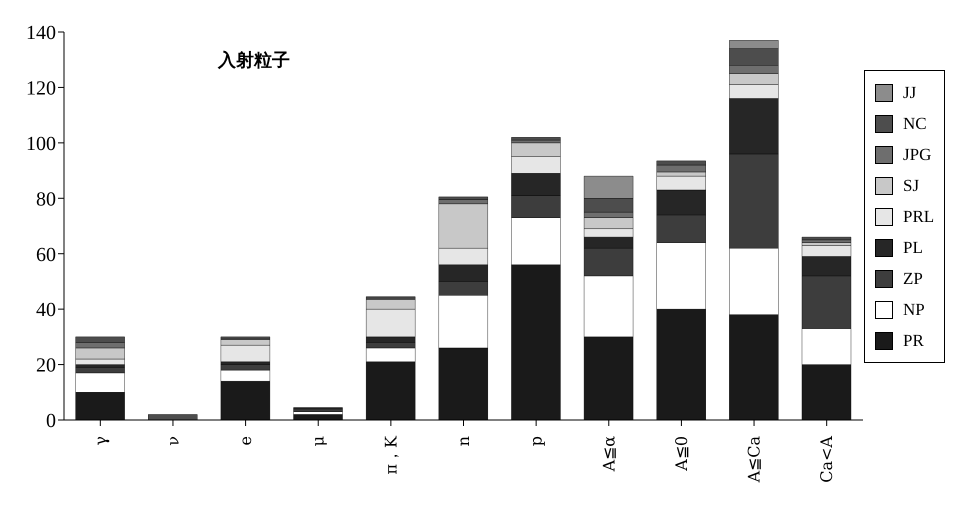 This screenshot has height=508, width=980. What do you see at coordinates (172, 441) in the screenshot?
I see `x-tick-label: ν` at bounding box center [172, 441].